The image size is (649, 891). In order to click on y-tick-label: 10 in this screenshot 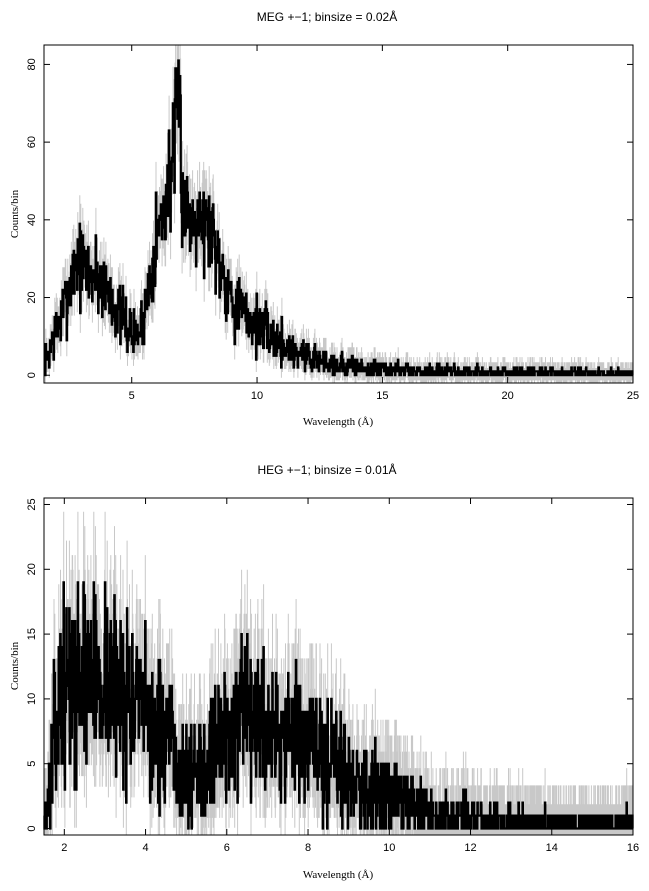, I will do `click(32, 699)`.